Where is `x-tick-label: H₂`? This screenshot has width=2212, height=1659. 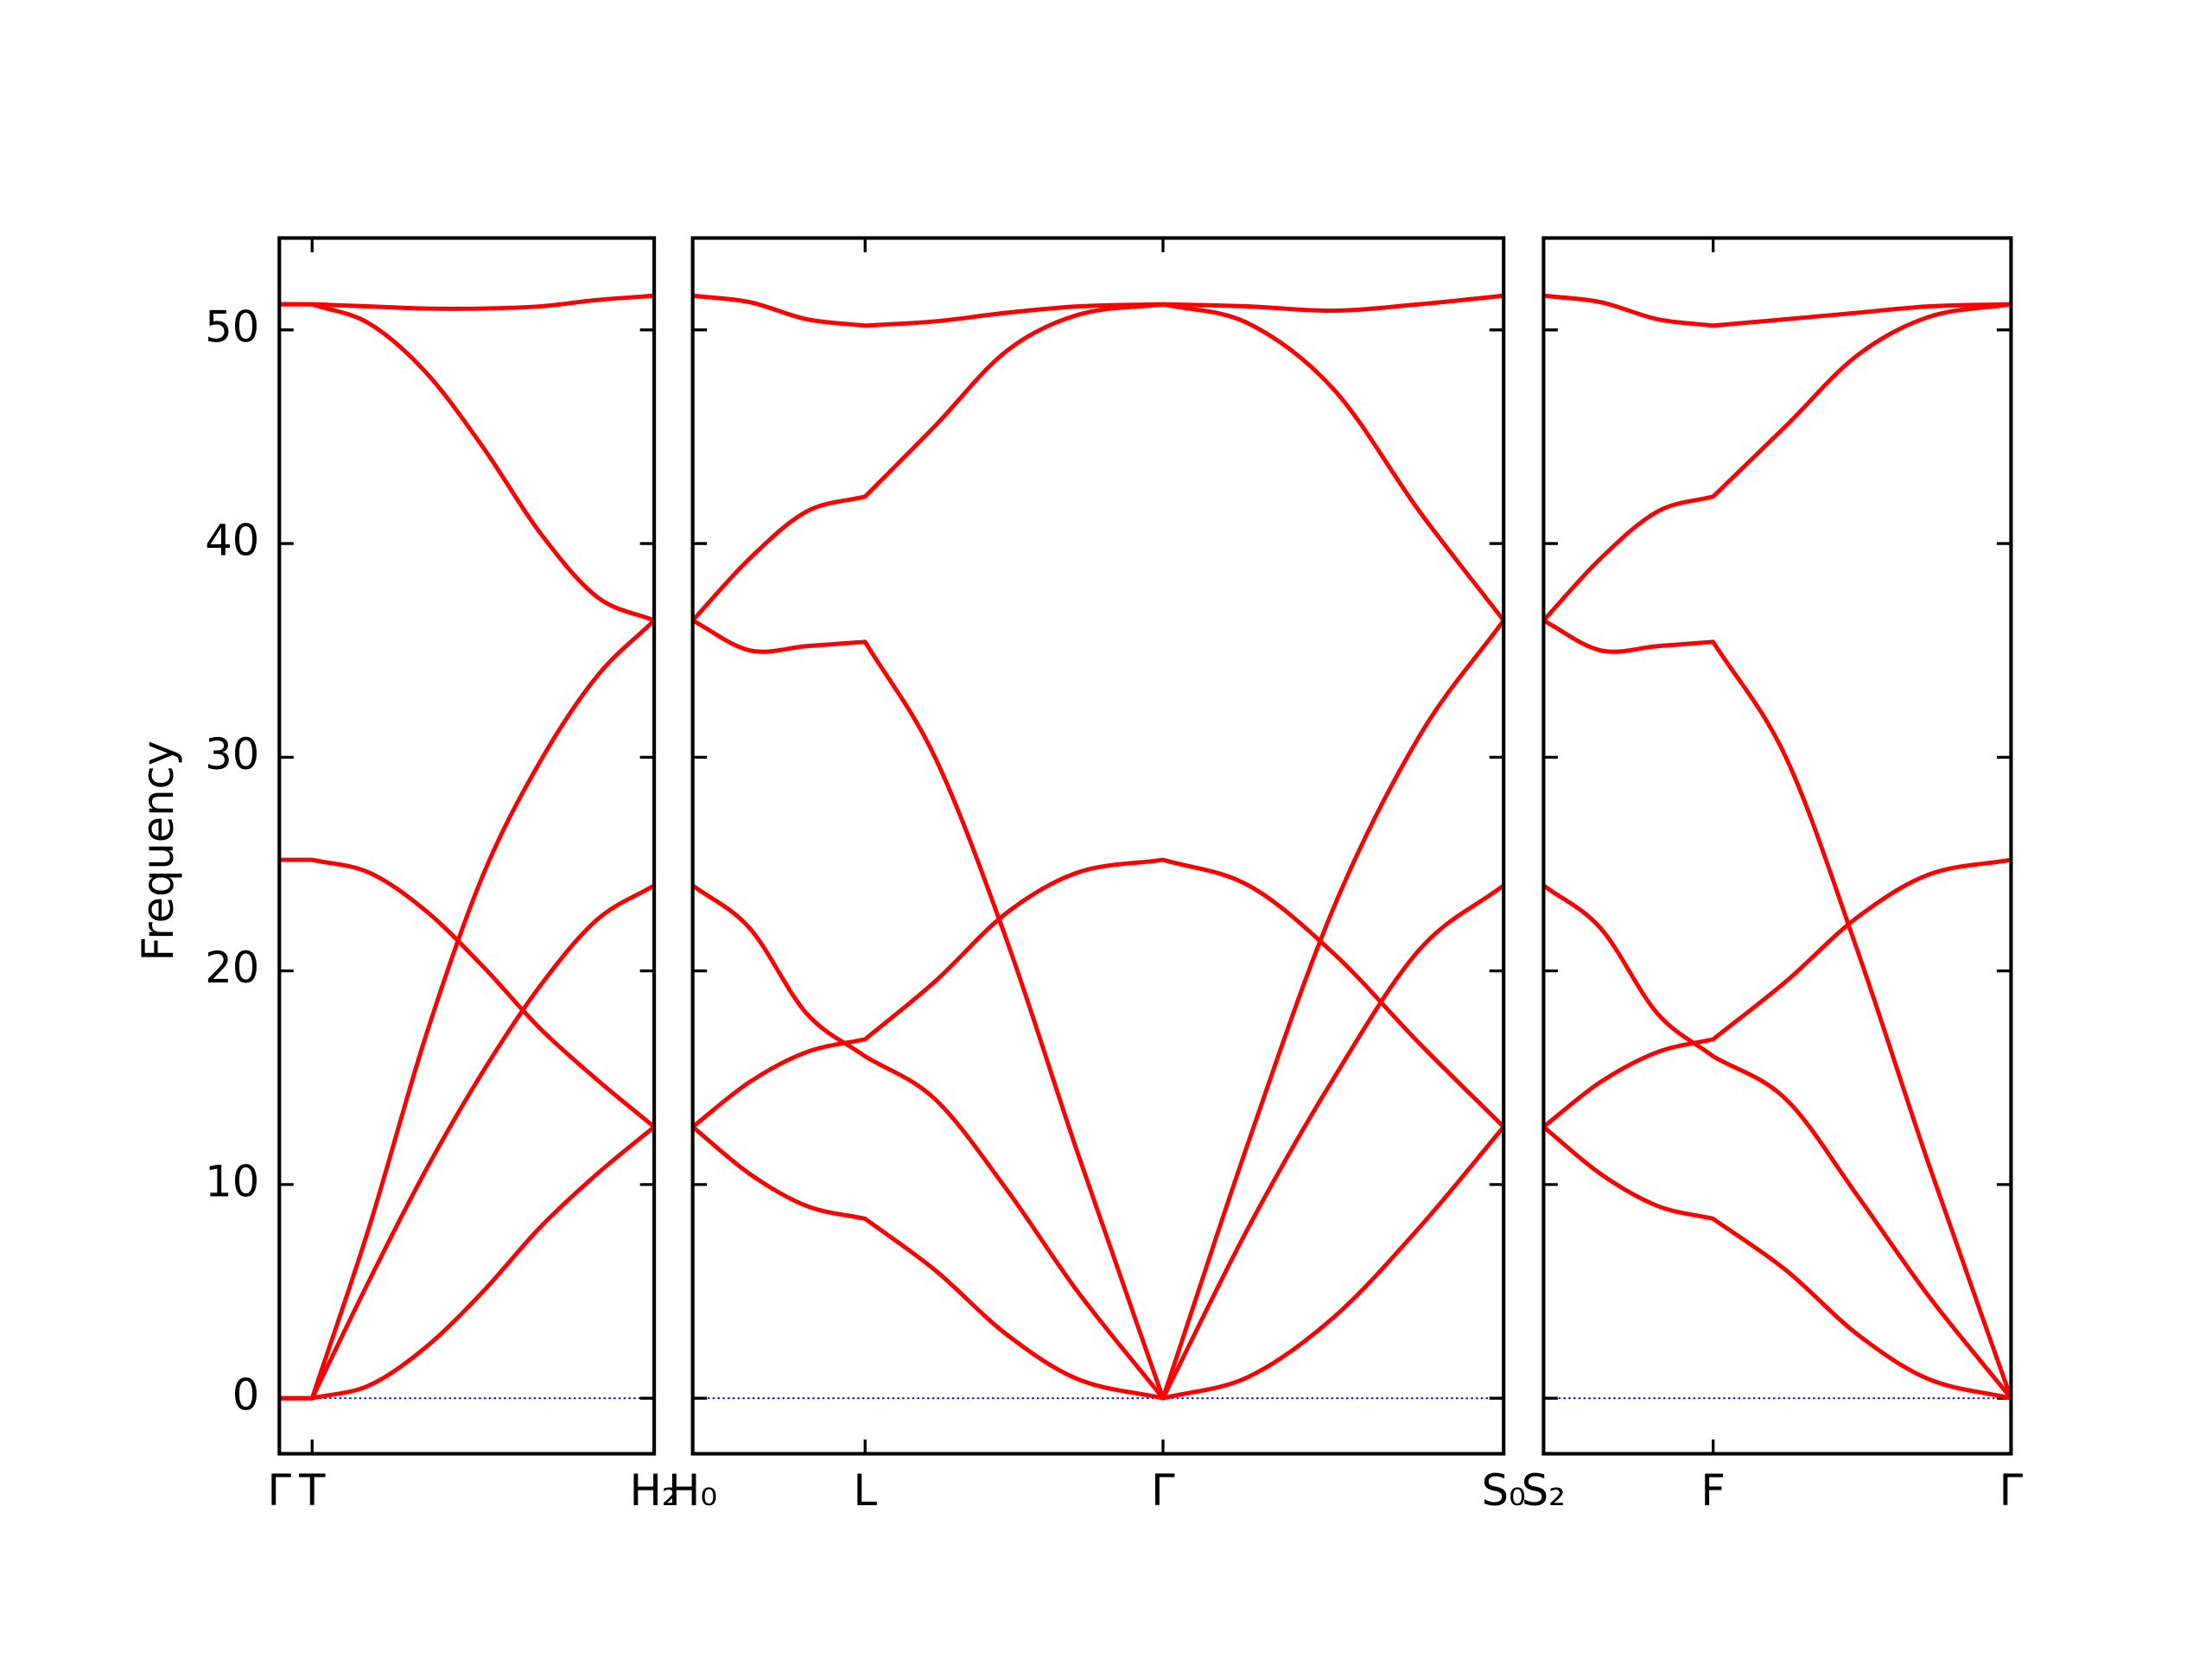
x-tick-label: H₂ is located at coordinates (654, 1490).